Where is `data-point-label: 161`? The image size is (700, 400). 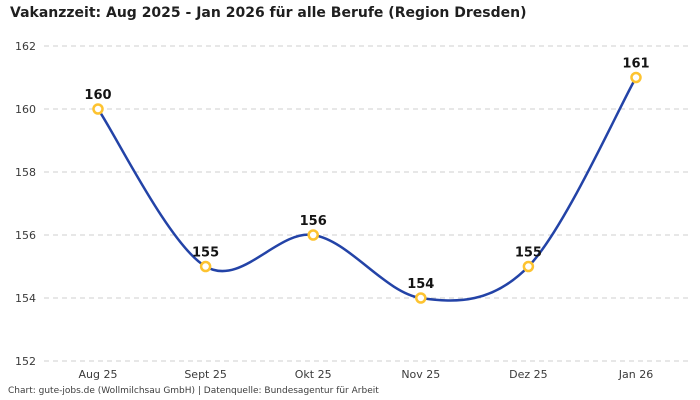
data-point-label: 161 is located at coordinates (635, 64).